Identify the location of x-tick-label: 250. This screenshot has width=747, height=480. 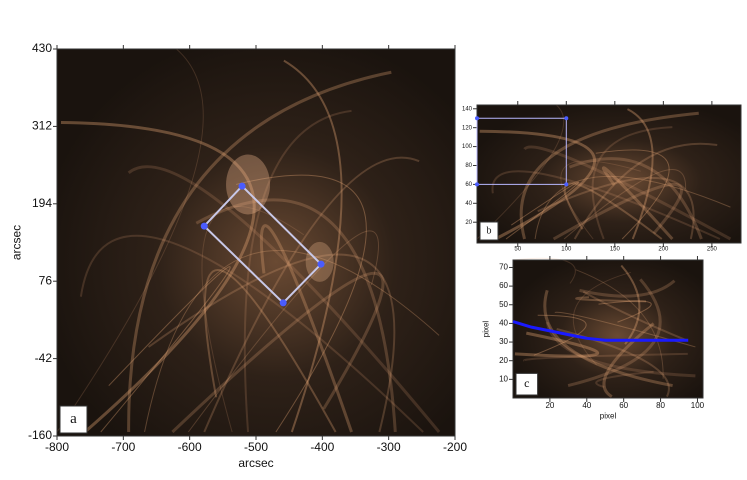
(712, 250).